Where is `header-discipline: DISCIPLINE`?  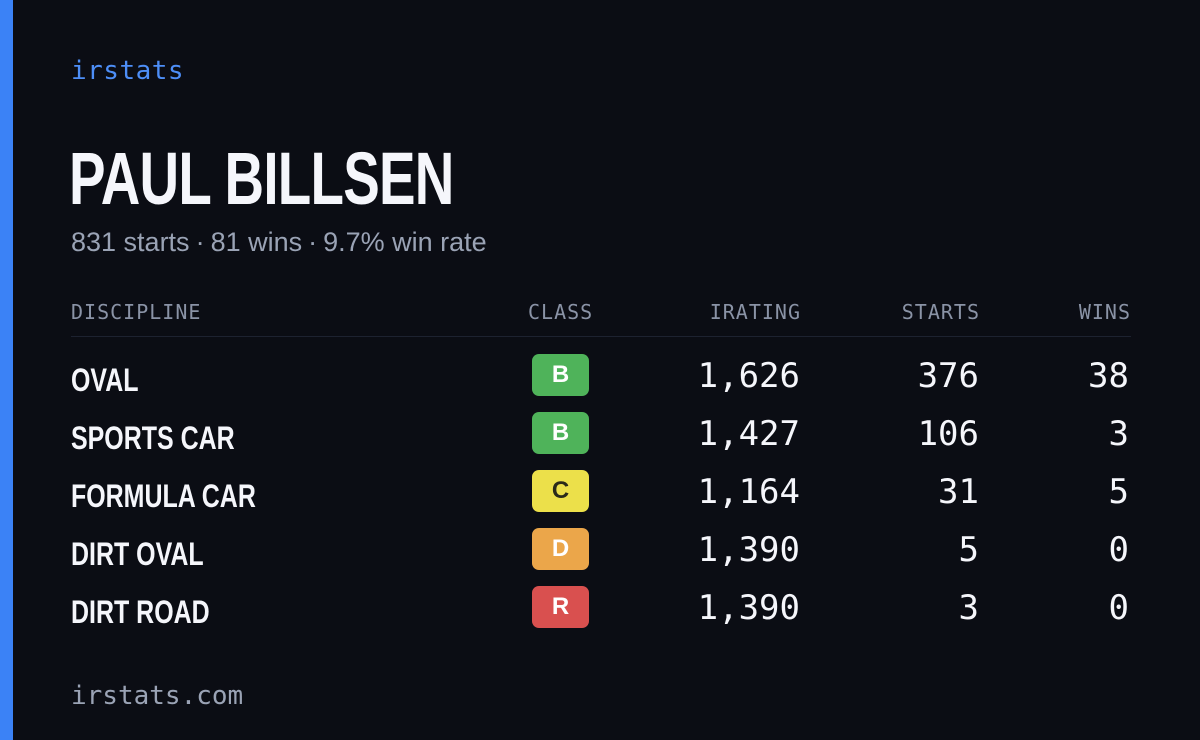
header-discipline: DISCIPLINE is located at coordinates (136, 312).